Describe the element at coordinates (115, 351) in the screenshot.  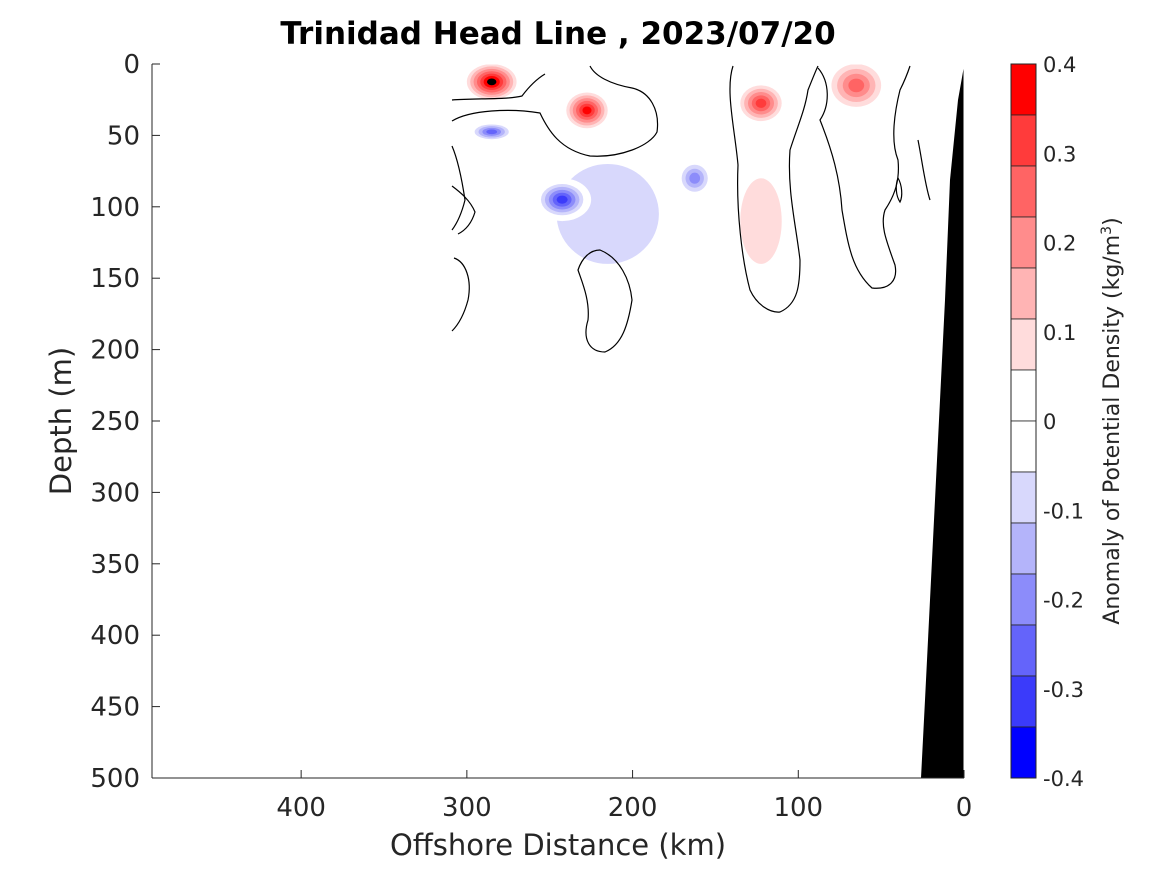
I see `y-tick-label: 200` at that location.